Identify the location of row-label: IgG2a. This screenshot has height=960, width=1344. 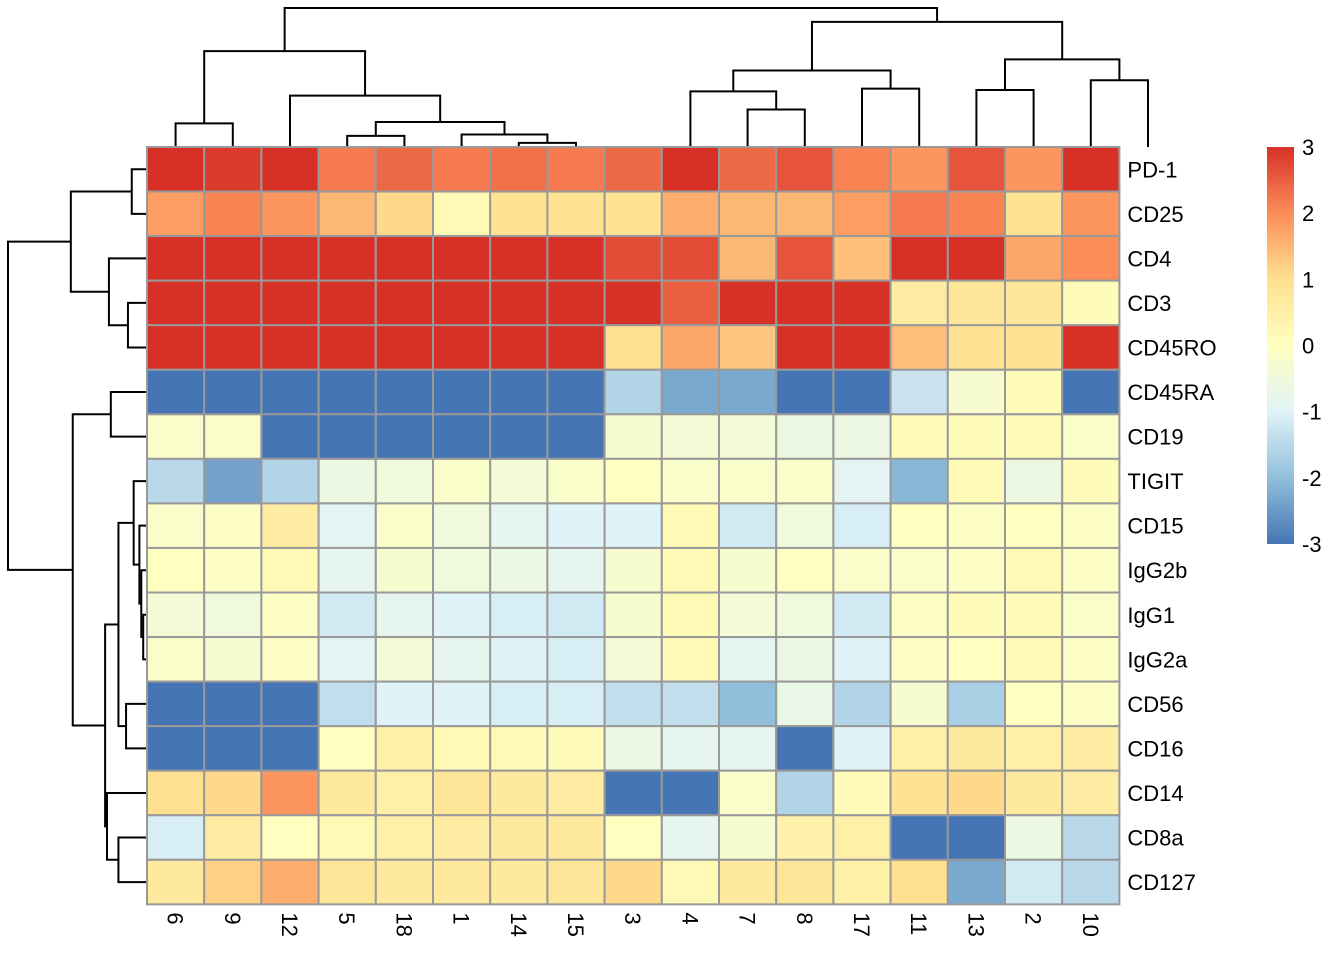
(1157, 659).